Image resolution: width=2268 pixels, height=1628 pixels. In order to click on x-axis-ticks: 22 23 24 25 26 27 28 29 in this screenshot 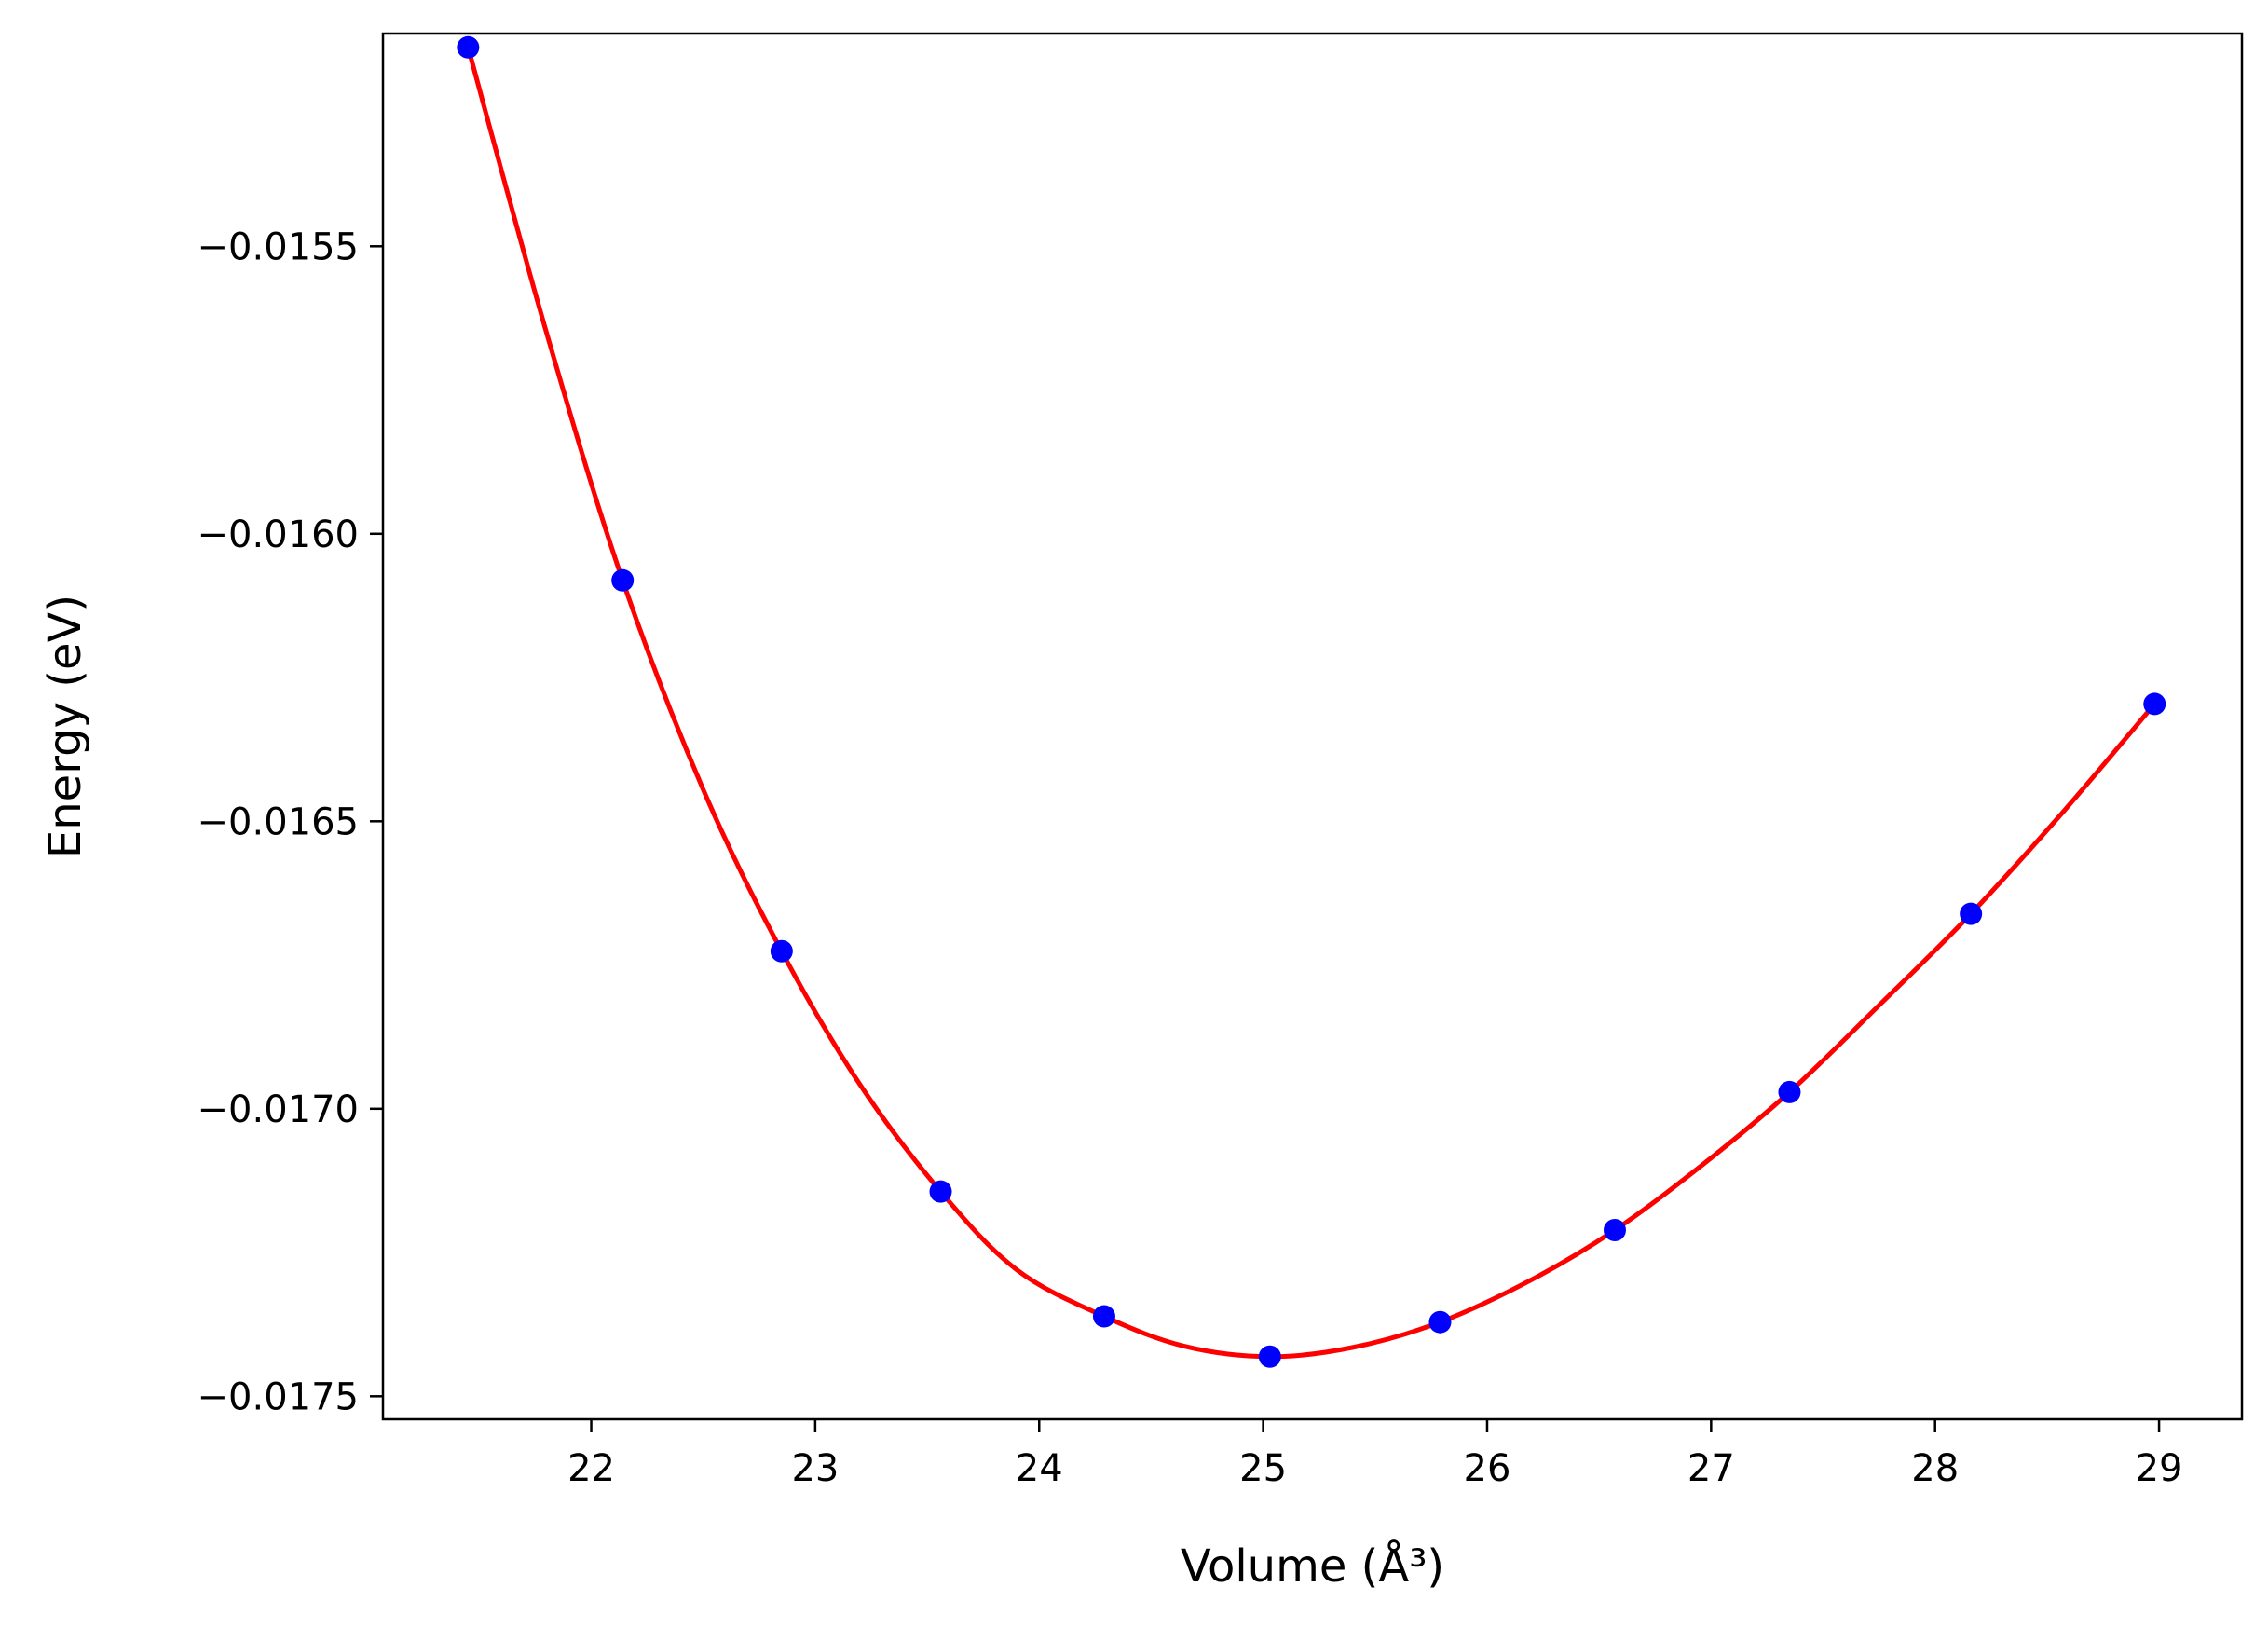, I will do `click(1375, 1454)`.